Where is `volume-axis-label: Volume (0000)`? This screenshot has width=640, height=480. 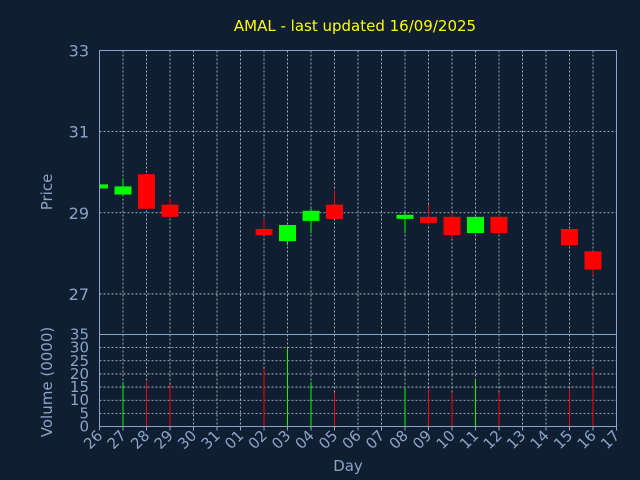
volume-axis-label: Volume (0000) is located at coordinates (47, 382).